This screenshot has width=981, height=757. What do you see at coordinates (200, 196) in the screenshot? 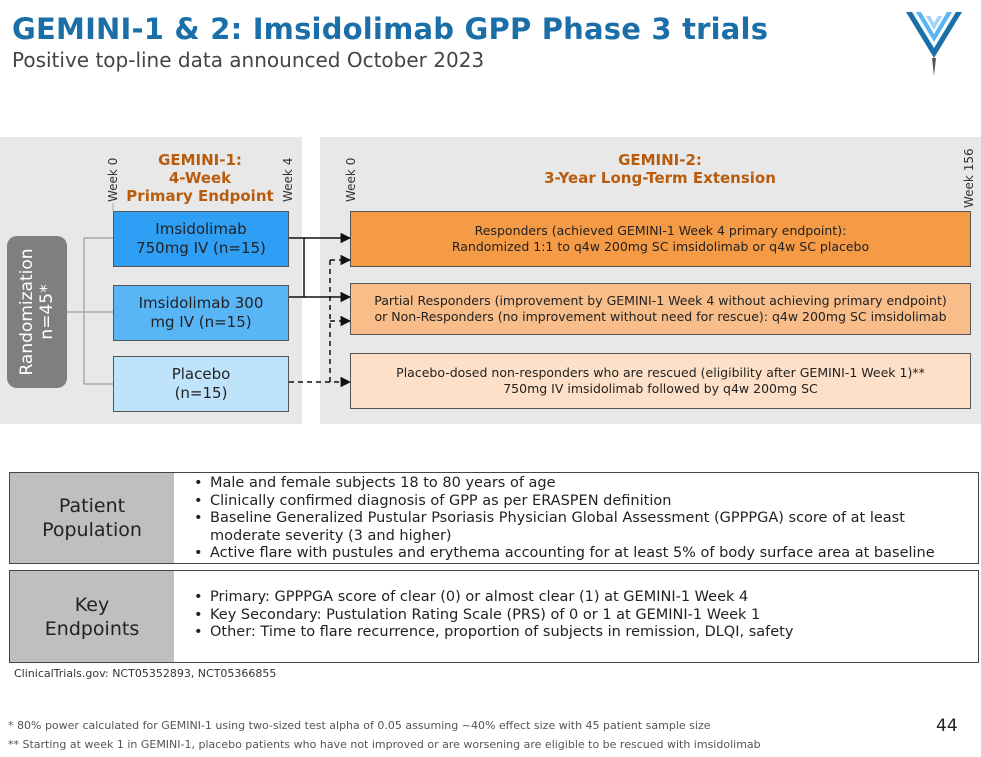
I see `gemini1-title-line3: Primary Endpoint` at bounding box center [200, 196].